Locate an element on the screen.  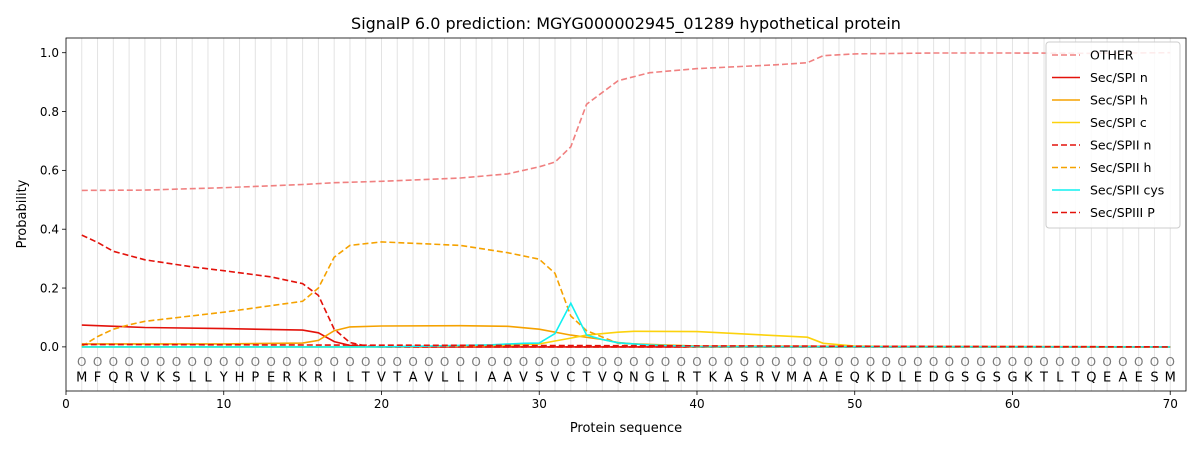
legend-entry: Sec/SPI n is located at coordinates (1119, 77).